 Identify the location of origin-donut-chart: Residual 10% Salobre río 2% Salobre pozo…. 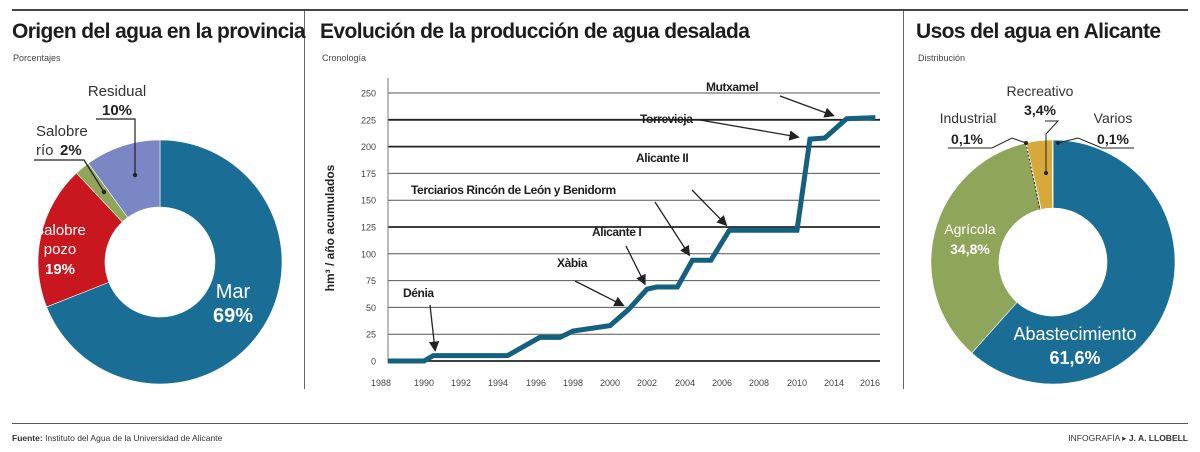
(158, 234).